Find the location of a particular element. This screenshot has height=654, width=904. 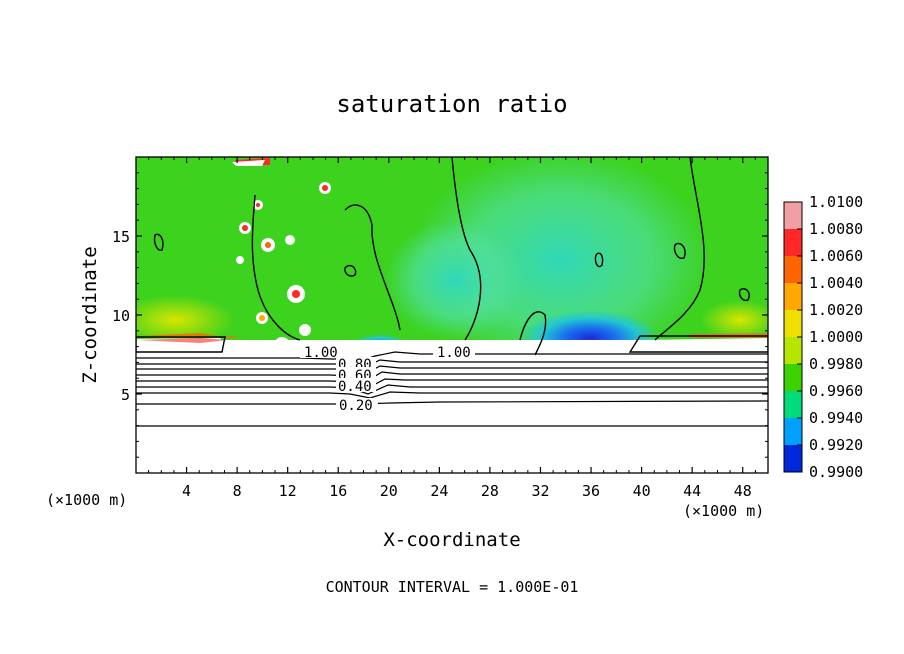

x-axis-label: X-coordinate is located at coordinates (451, 540).